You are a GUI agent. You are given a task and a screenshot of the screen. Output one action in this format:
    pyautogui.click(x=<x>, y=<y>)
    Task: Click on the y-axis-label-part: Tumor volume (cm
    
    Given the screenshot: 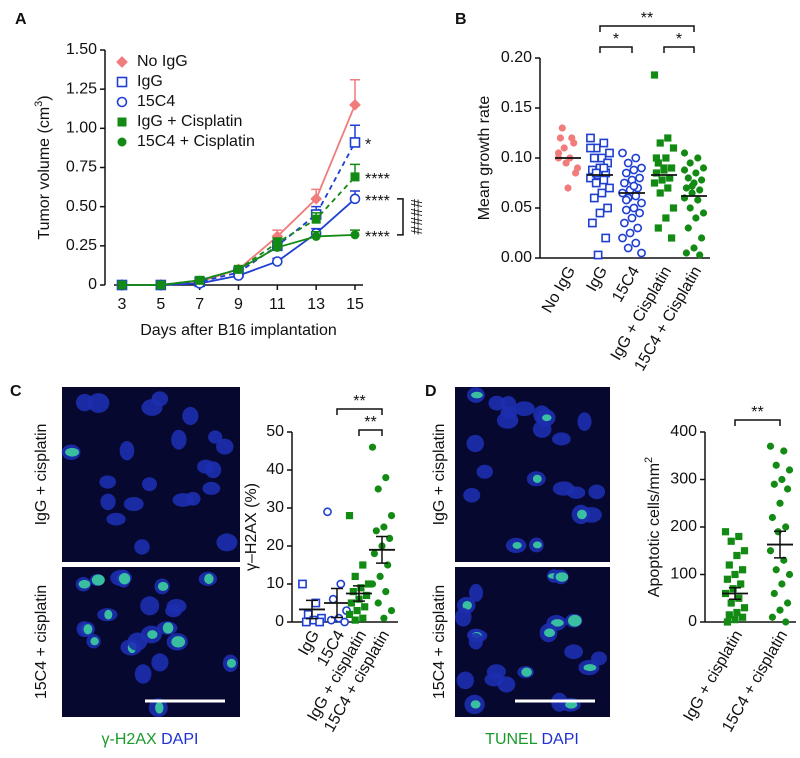 What is the action you would take?
    pyautogui.click(x=44, y=173)
    